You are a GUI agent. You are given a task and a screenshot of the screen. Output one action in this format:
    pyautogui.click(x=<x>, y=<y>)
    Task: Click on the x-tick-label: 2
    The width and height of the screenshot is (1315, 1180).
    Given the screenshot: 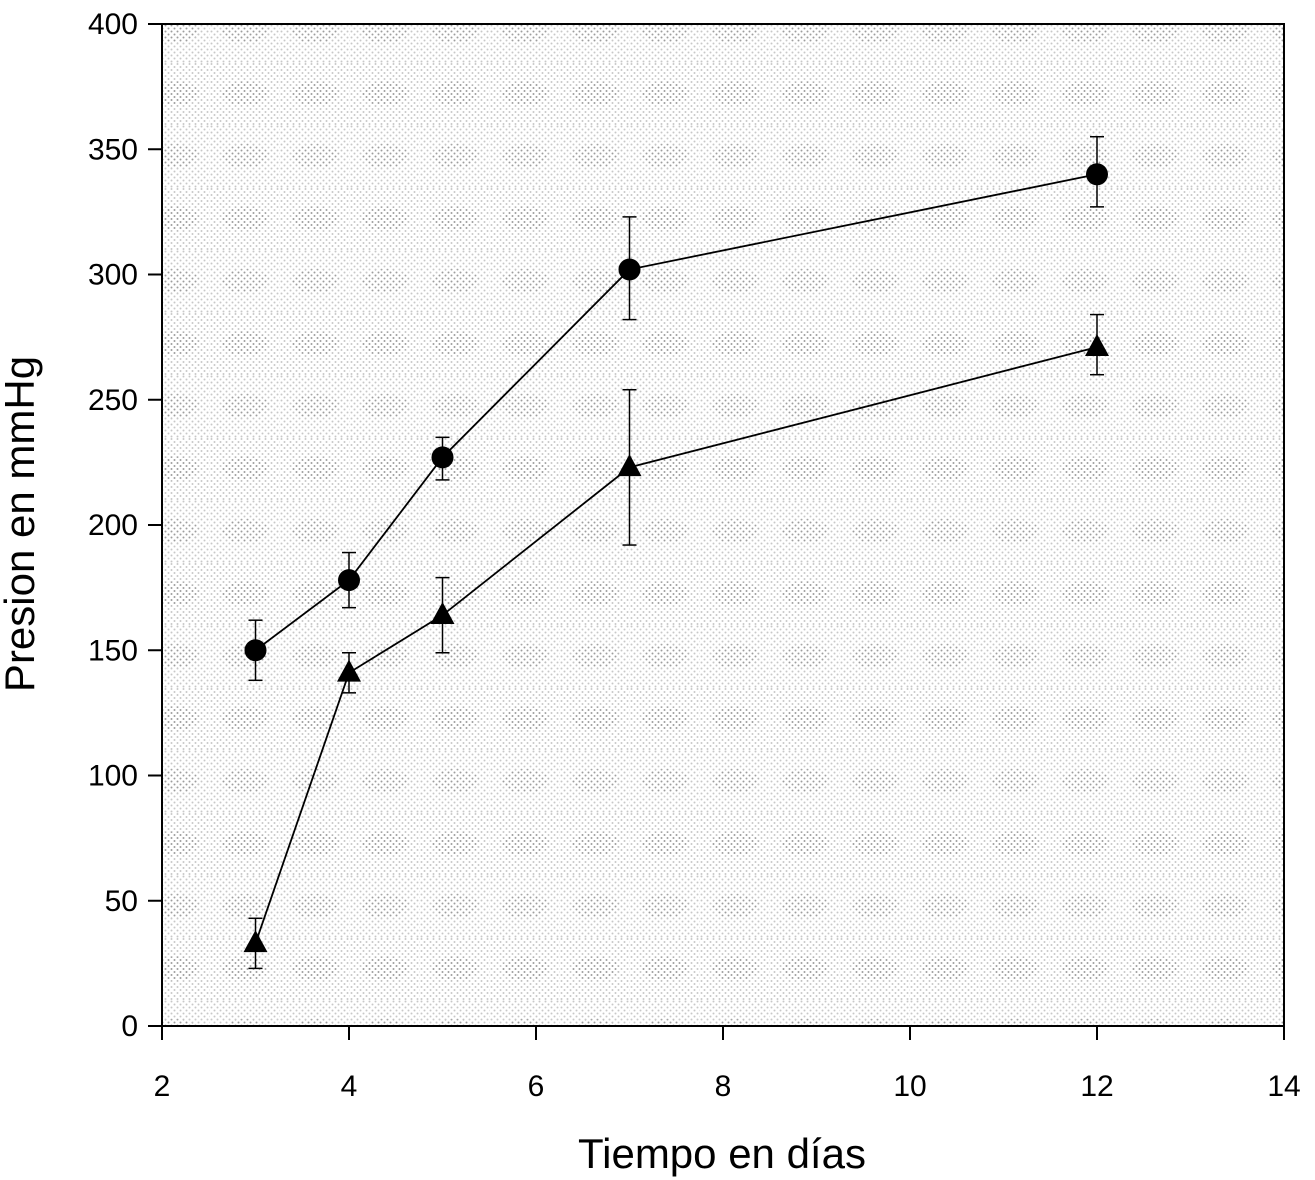 What is the action you would take?
    pyautogui.click(x=162, y=1086)
    